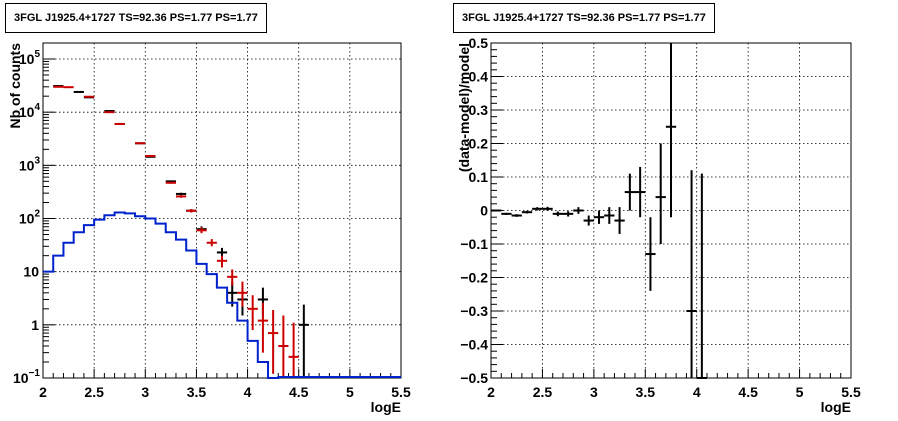 This screenshot has width=898, height=421. I want to click on y-tick-exponent: −1, so click(35, 373).